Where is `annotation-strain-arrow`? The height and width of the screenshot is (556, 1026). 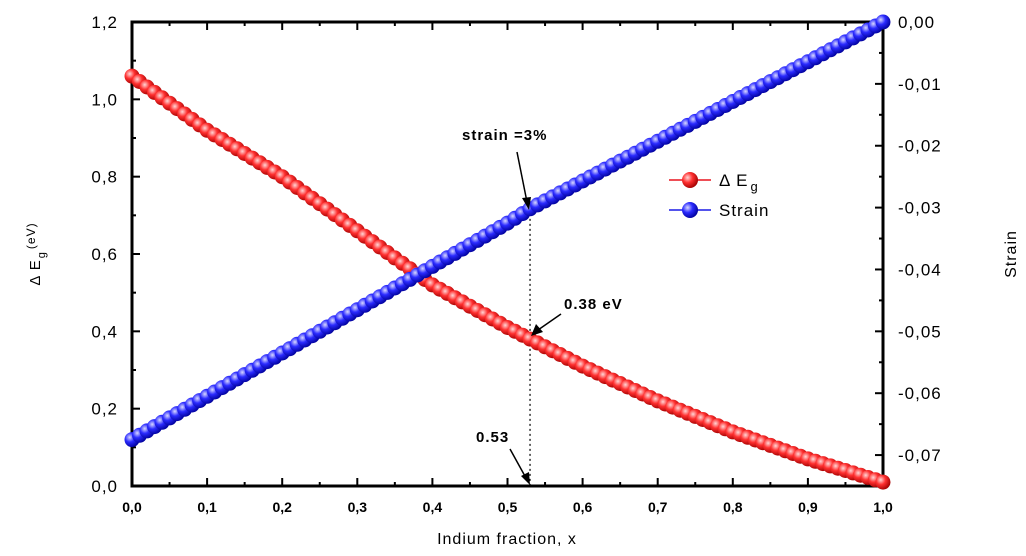
annotation-strain-arrow is located at coordinates (522, 177).